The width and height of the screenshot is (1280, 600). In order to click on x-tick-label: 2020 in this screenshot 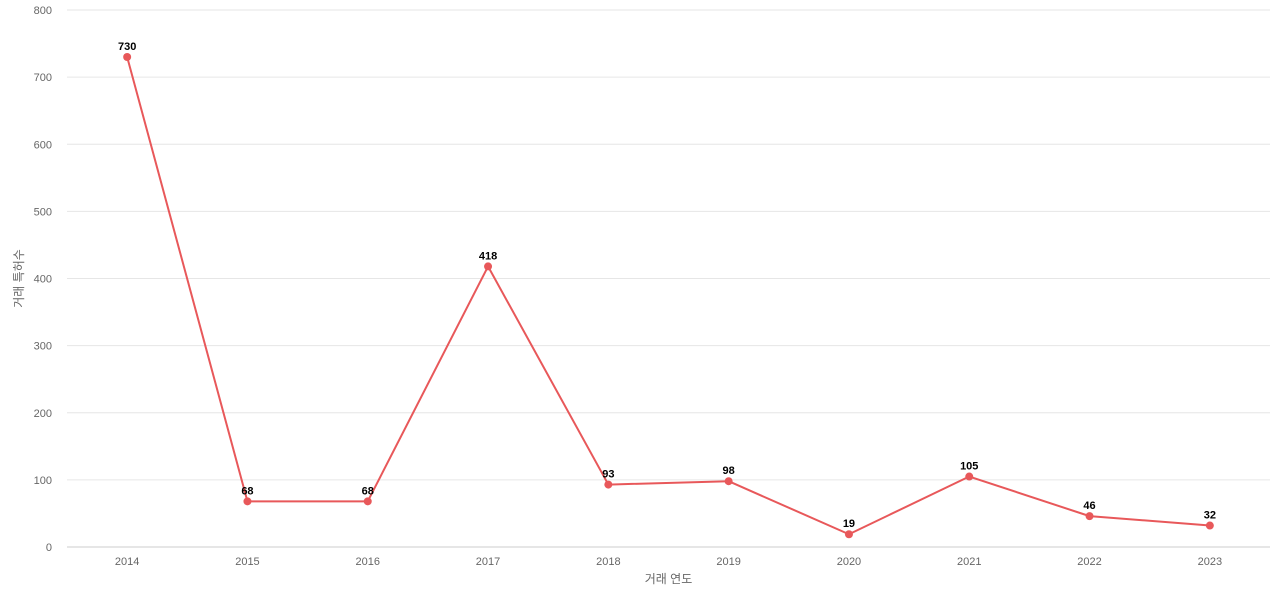, I will do `click(849, 562)`.